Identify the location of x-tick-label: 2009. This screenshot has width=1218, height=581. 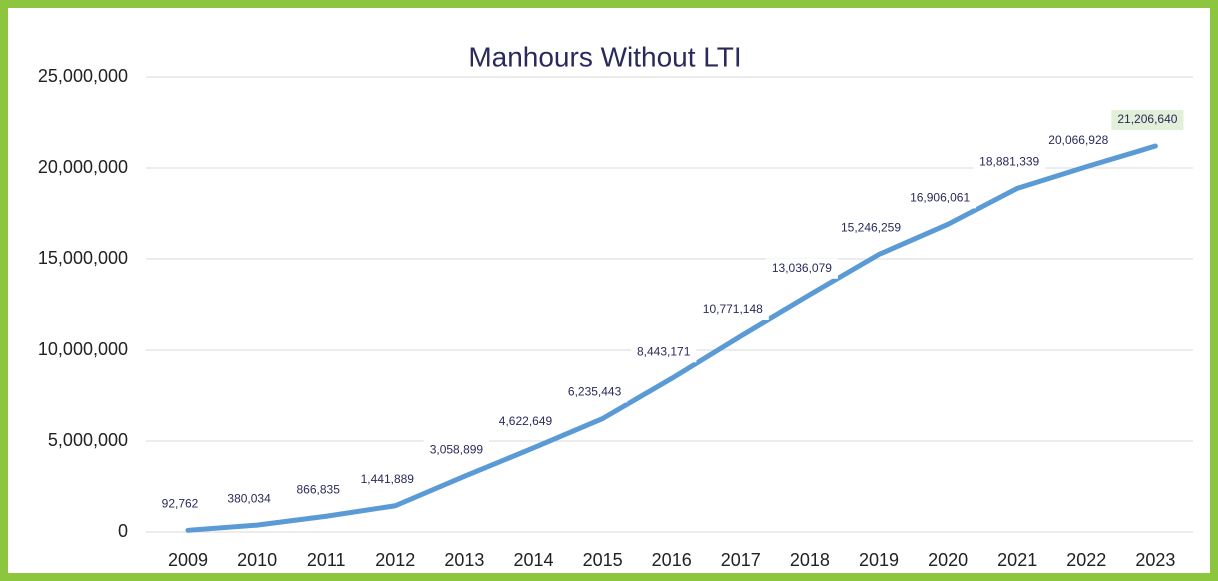
(188, 560).